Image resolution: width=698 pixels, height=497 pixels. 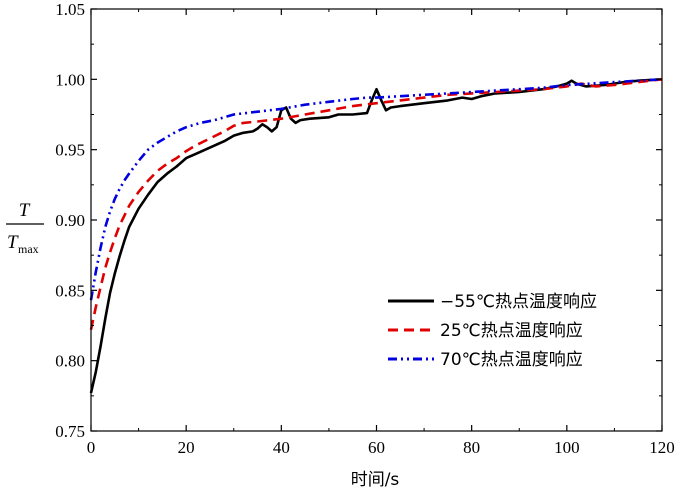 I want to click on y-tick-label: 0.85, so click(x=70, y=290).